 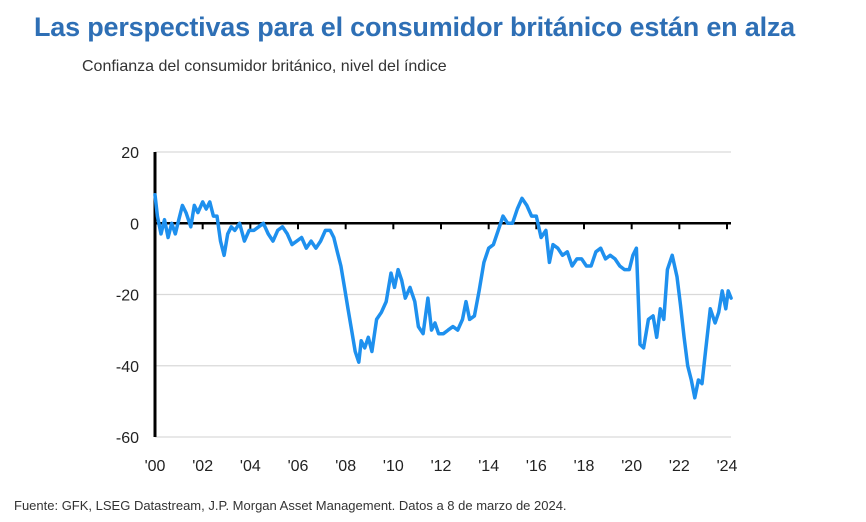 I want to click on x-tick-label: '24, so click(x=727, y=466).